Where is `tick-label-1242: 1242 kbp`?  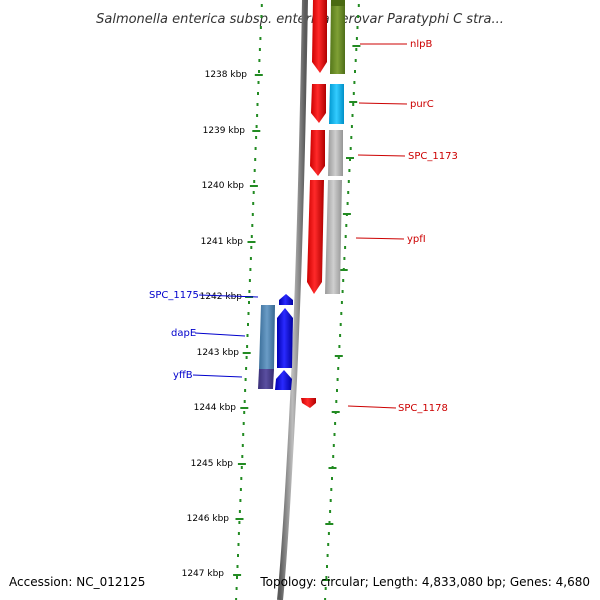
tick-label-1242: 1242 kbp is located at coordinates (221, 297).